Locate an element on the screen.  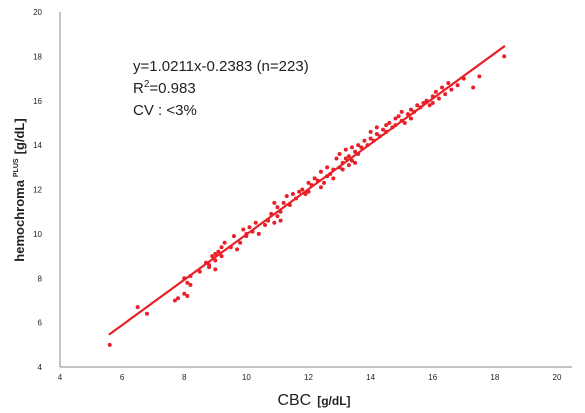
x-axis-title: CBC [g/dL] is located at coordinates (313, 400).